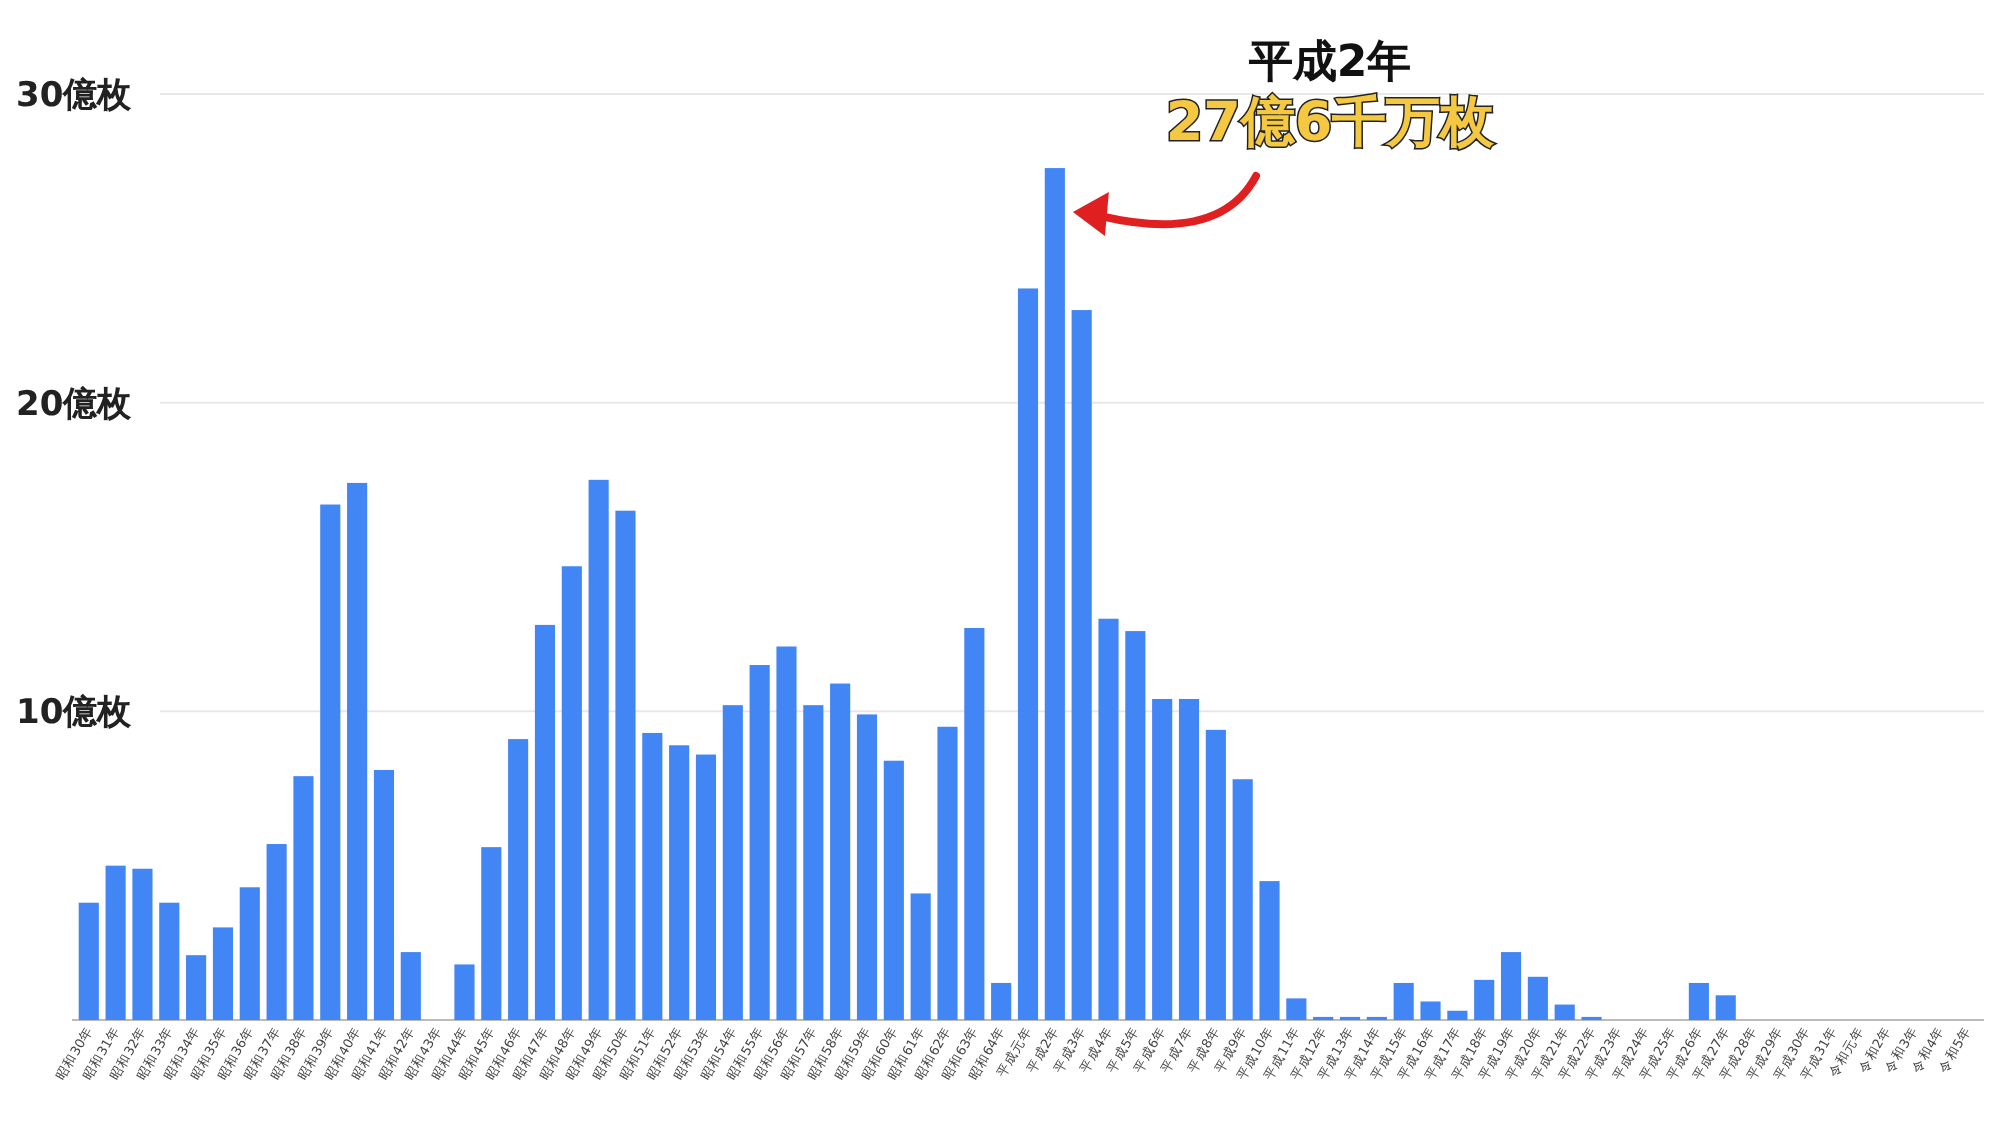  I want to click on y-tick-label: 20億枚, so click(75, 404).